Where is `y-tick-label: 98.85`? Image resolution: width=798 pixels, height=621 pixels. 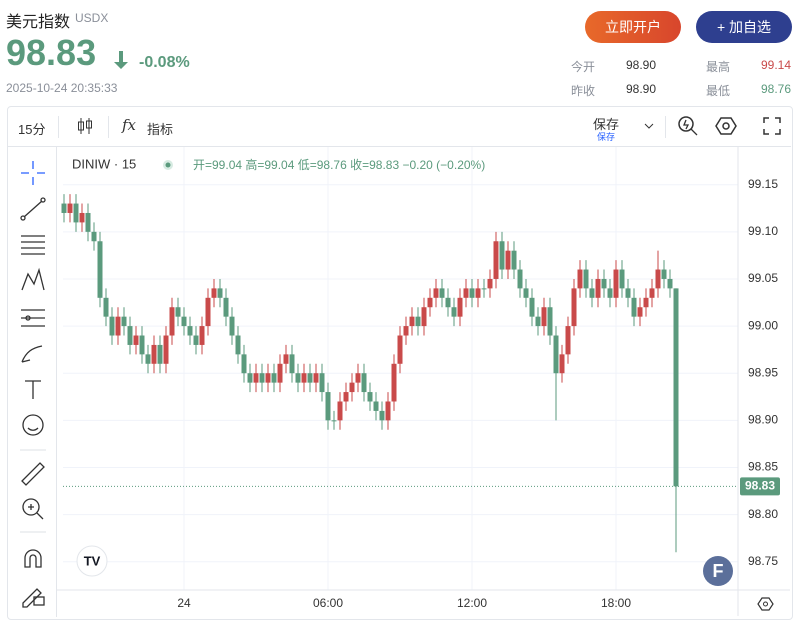 y-tick-label: 98.85 is located at coordinates (763, 467).